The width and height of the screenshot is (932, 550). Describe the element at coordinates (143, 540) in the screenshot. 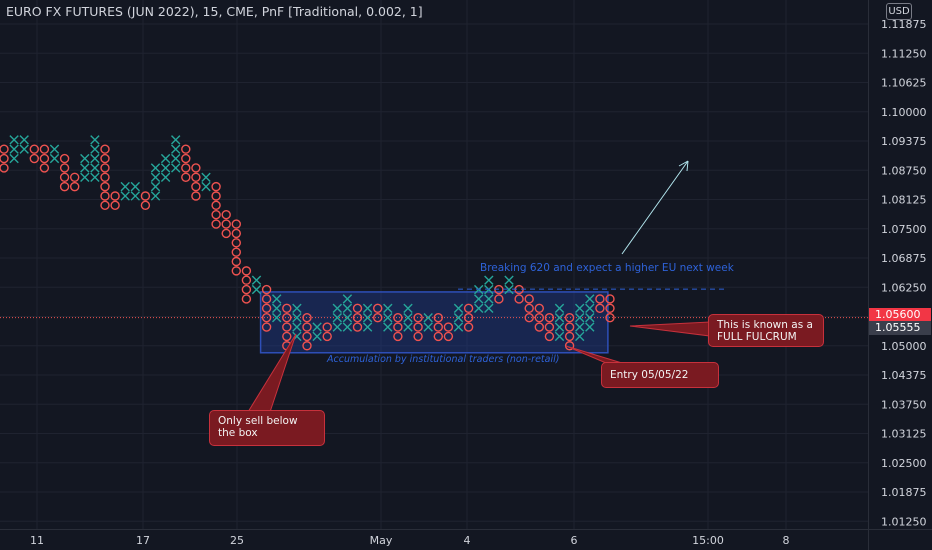

I see `x-tick-label: 17` at that location.